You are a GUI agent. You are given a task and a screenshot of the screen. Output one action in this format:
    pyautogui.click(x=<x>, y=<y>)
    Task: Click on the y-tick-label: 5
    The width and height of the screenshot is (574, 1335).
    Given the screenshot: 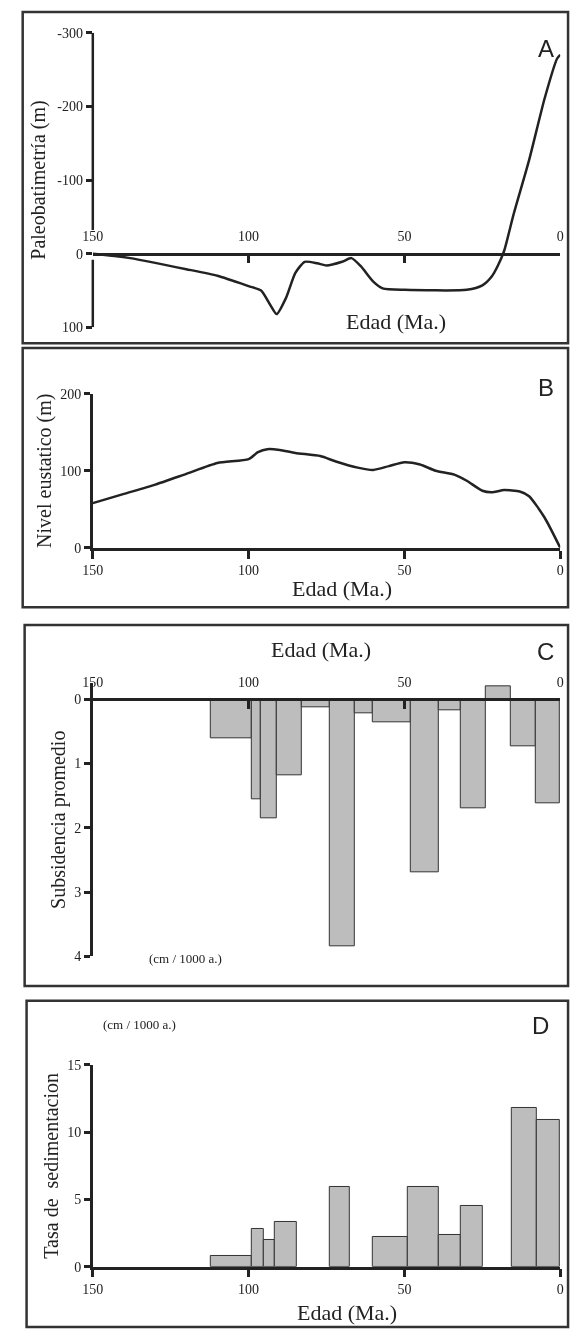 What is the action you would take?
    pyautogui.click(x=78, y=1200)
    